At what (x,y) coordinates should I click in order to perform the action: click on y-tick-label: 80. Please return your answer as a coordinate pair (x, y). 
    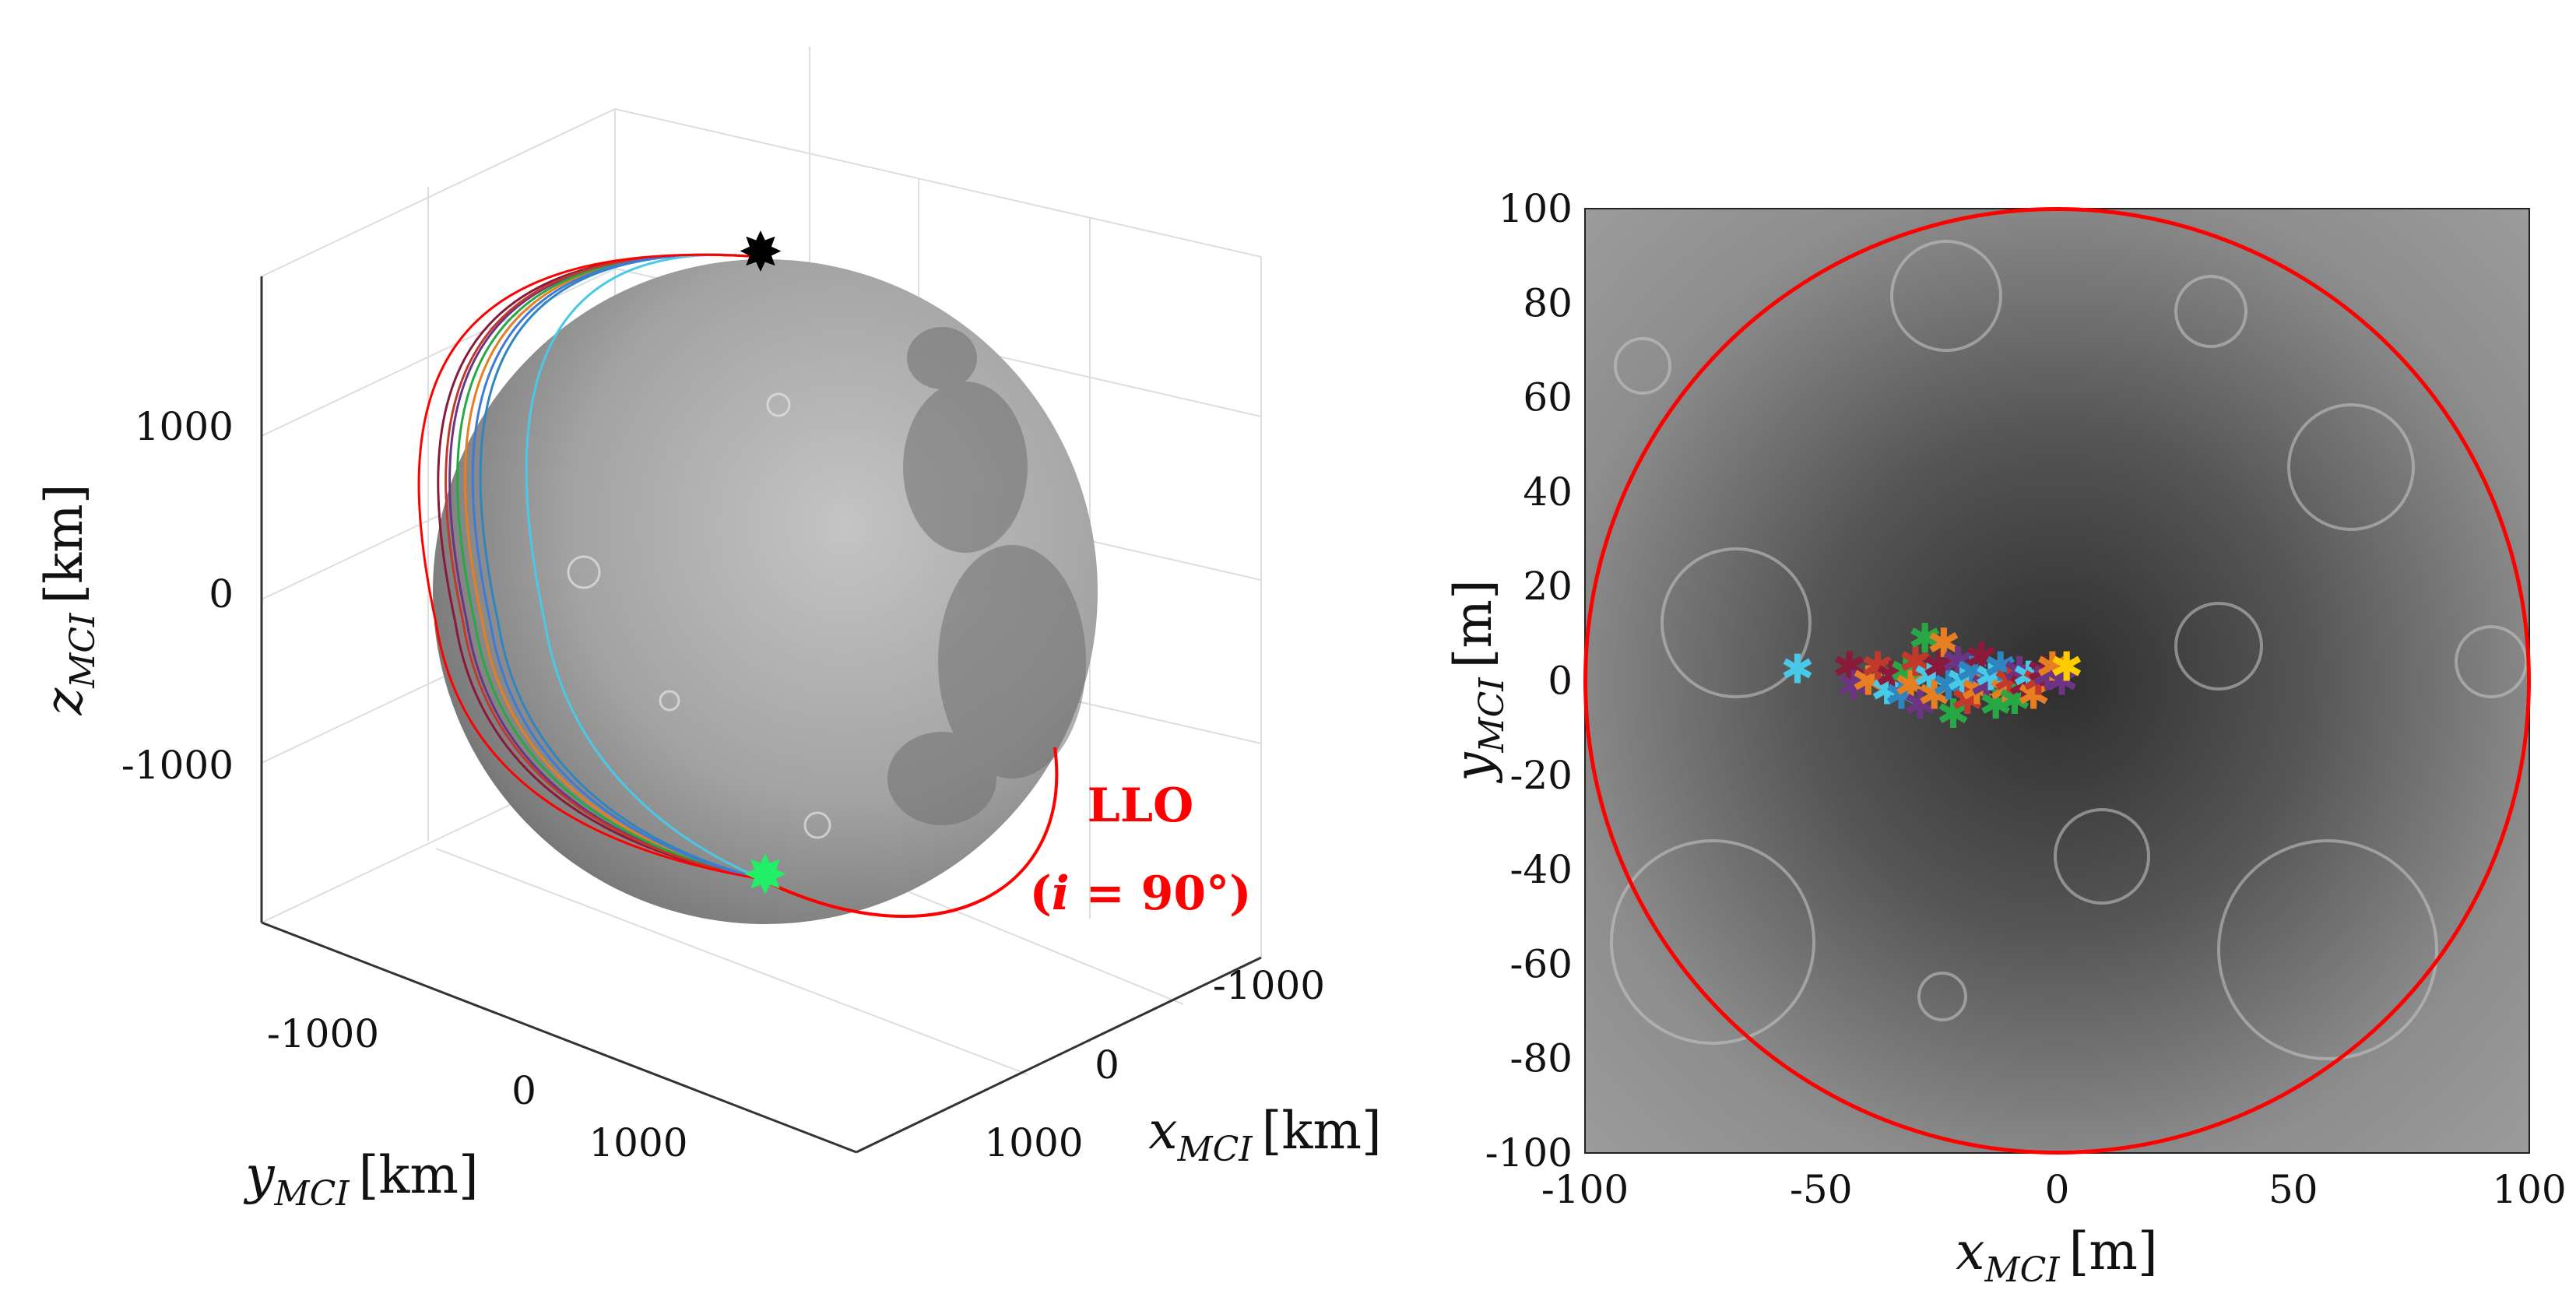
    Looking at the image, I should click on (1548, 302).